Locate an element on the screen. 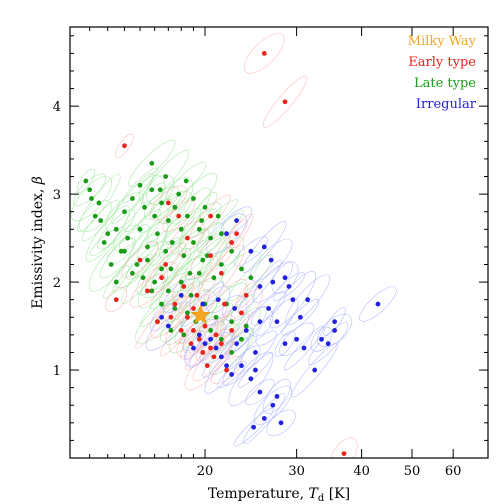 The width and height of the screenshot is (504, 504). point-milky-way-star is located at coordinates (200, 314).